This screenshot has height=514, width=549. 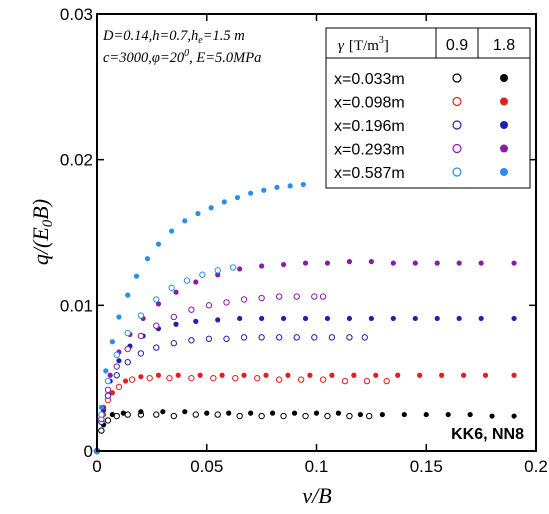 What do you see at coordinates (369, 126) in the screenshot?
I see `legend-row-label: x=0.196m` at bounding box center [369, 126].